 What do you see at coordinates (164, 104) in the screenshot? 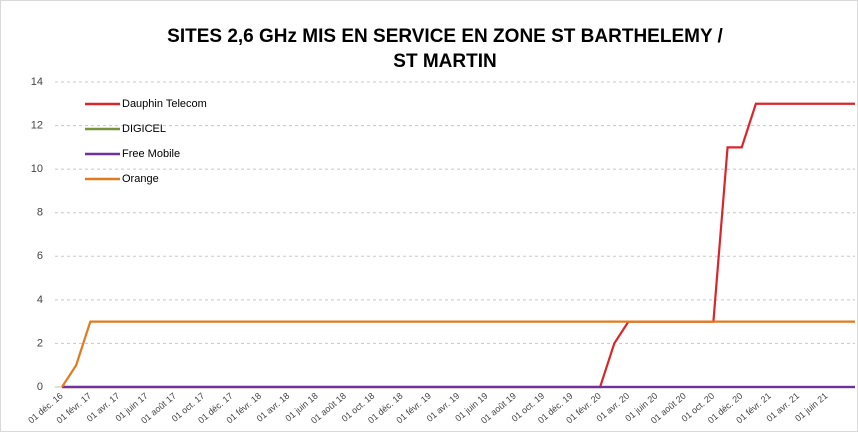
I see `legend-label: Dauphin Telecom` at bounding box center [164, 104].